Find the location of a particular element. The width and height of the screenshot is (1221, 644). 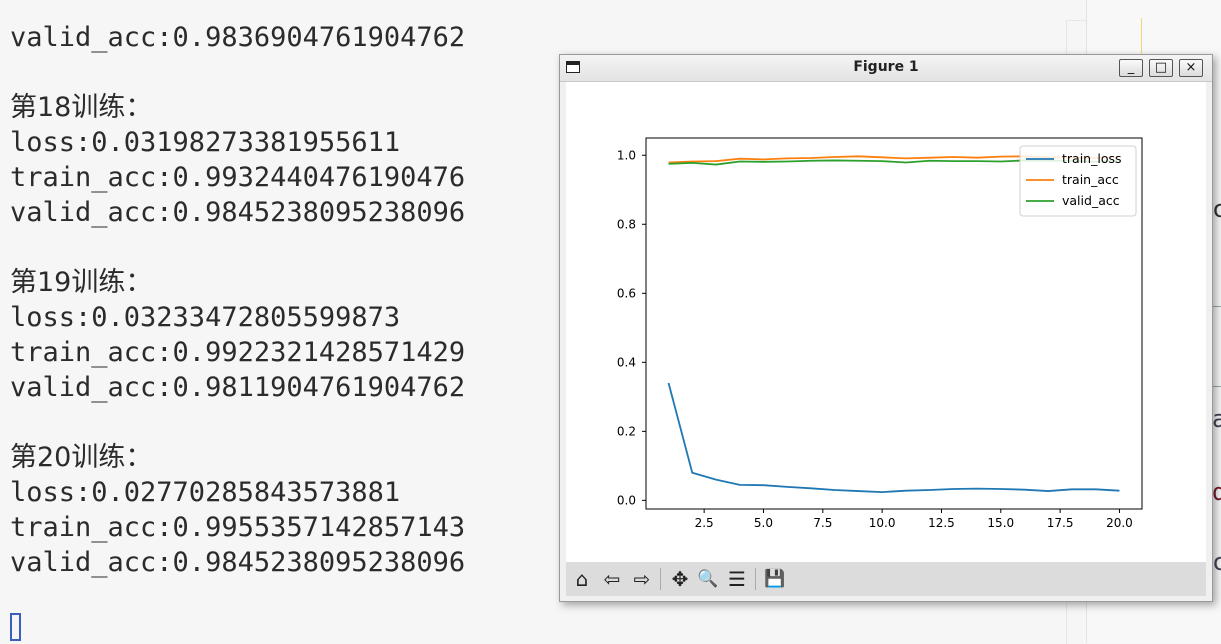

y-tick-label: 0.4 is located at coordinates (626, 362).